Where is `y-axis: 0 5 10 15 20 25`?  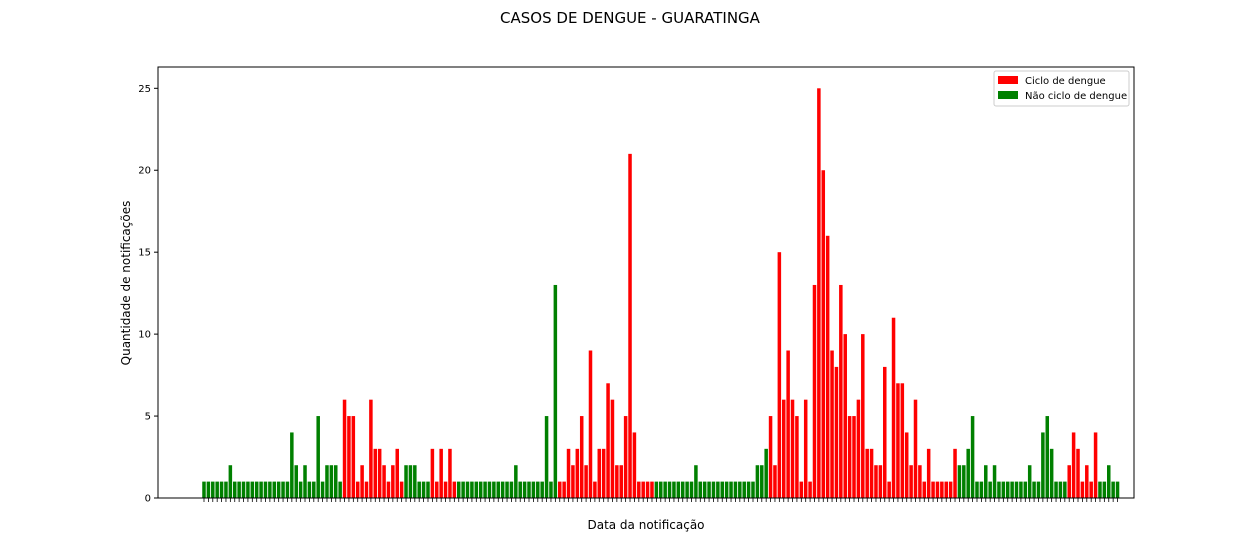
y-axis: 0 5 10 15 20 25 is located at coordinates (148, 294).